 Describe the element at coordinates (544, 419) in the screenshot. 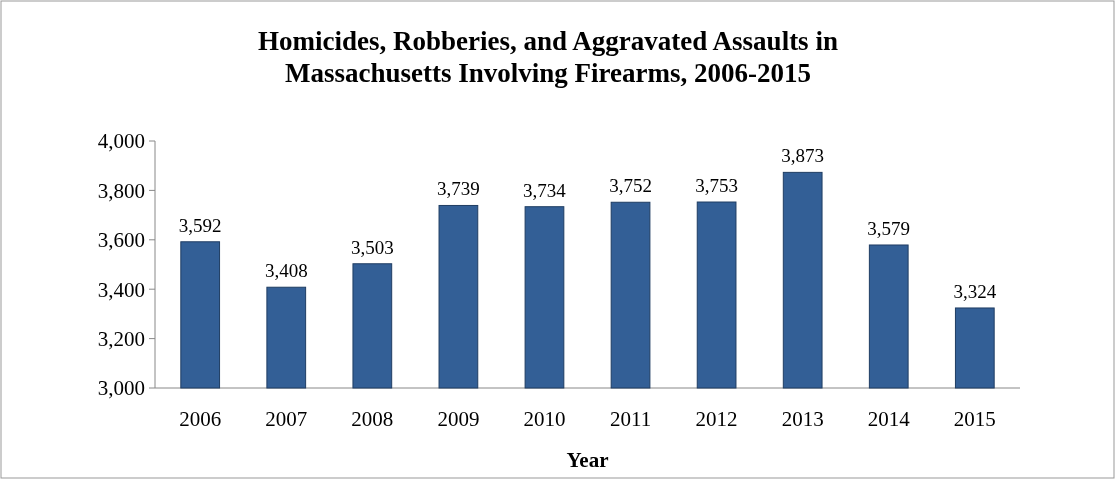

I see `x-tick-label: 2010` at that location.